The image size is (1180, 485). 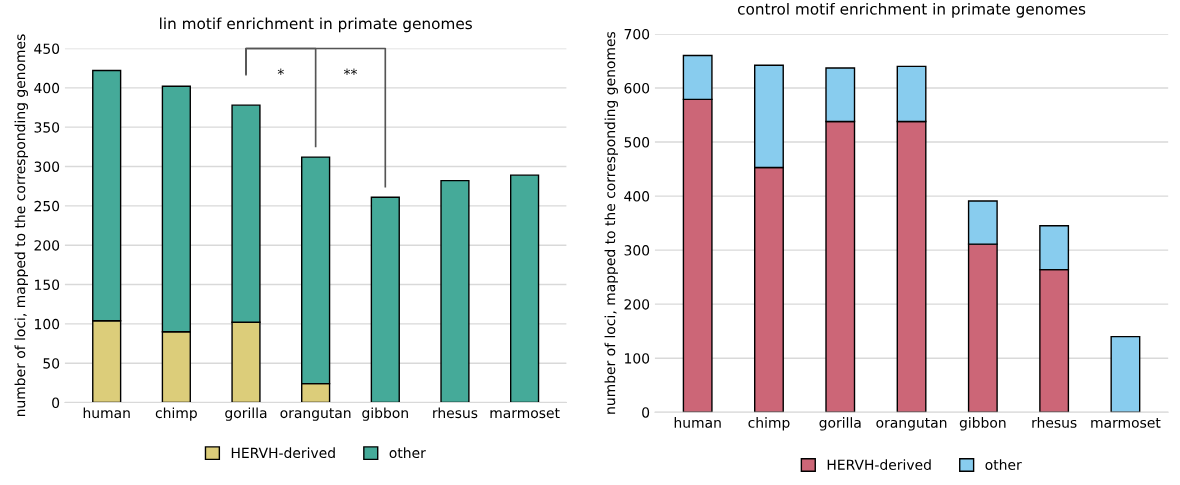 I want to click on y-tick-label: 150, so click(x=47, y=285).